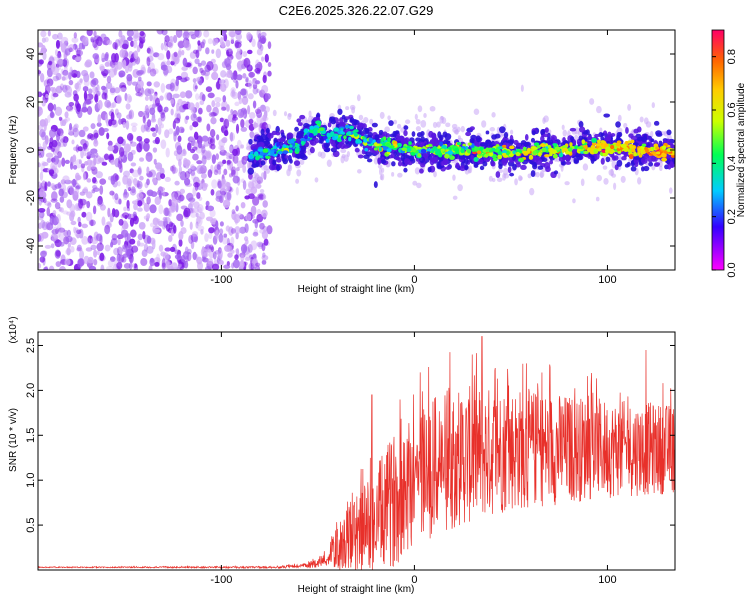 The height and width of the screenshot is (600, 750). Describe the element at coordinates (356, 589) in the screenshot. I see `snr-x-label: Height of straight line (km)` at that location.